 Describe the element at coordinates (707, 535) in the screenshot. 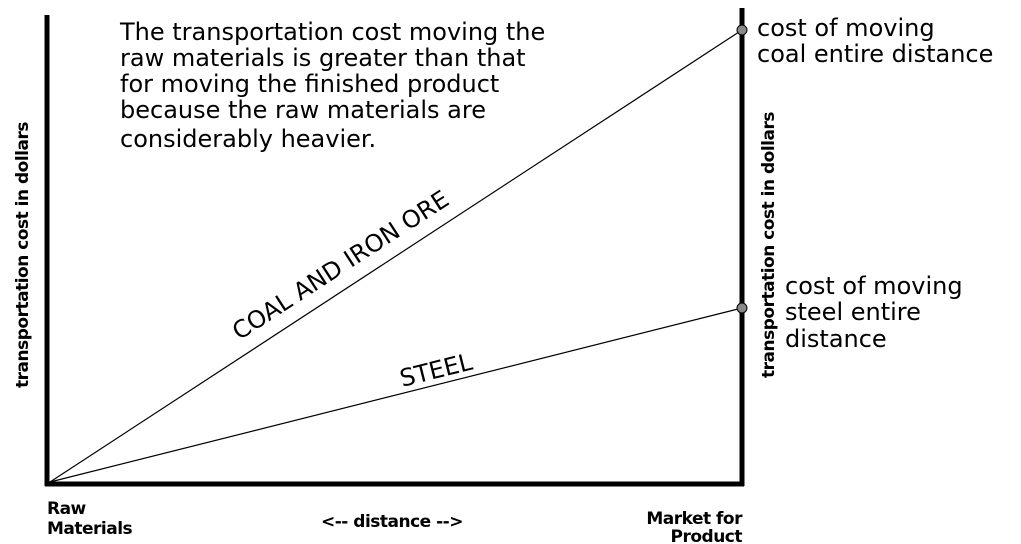

I see `end-label: Product` at that location.